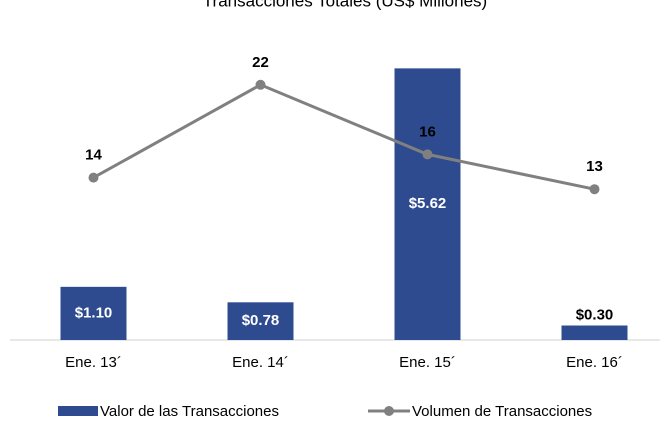 The height and width of the screenshot is (421, 668). What do you see at coordinates (93, 362) in the screenshot?
I see `x-tick-label: Ene. 13´` at bounding box center [93, 362].